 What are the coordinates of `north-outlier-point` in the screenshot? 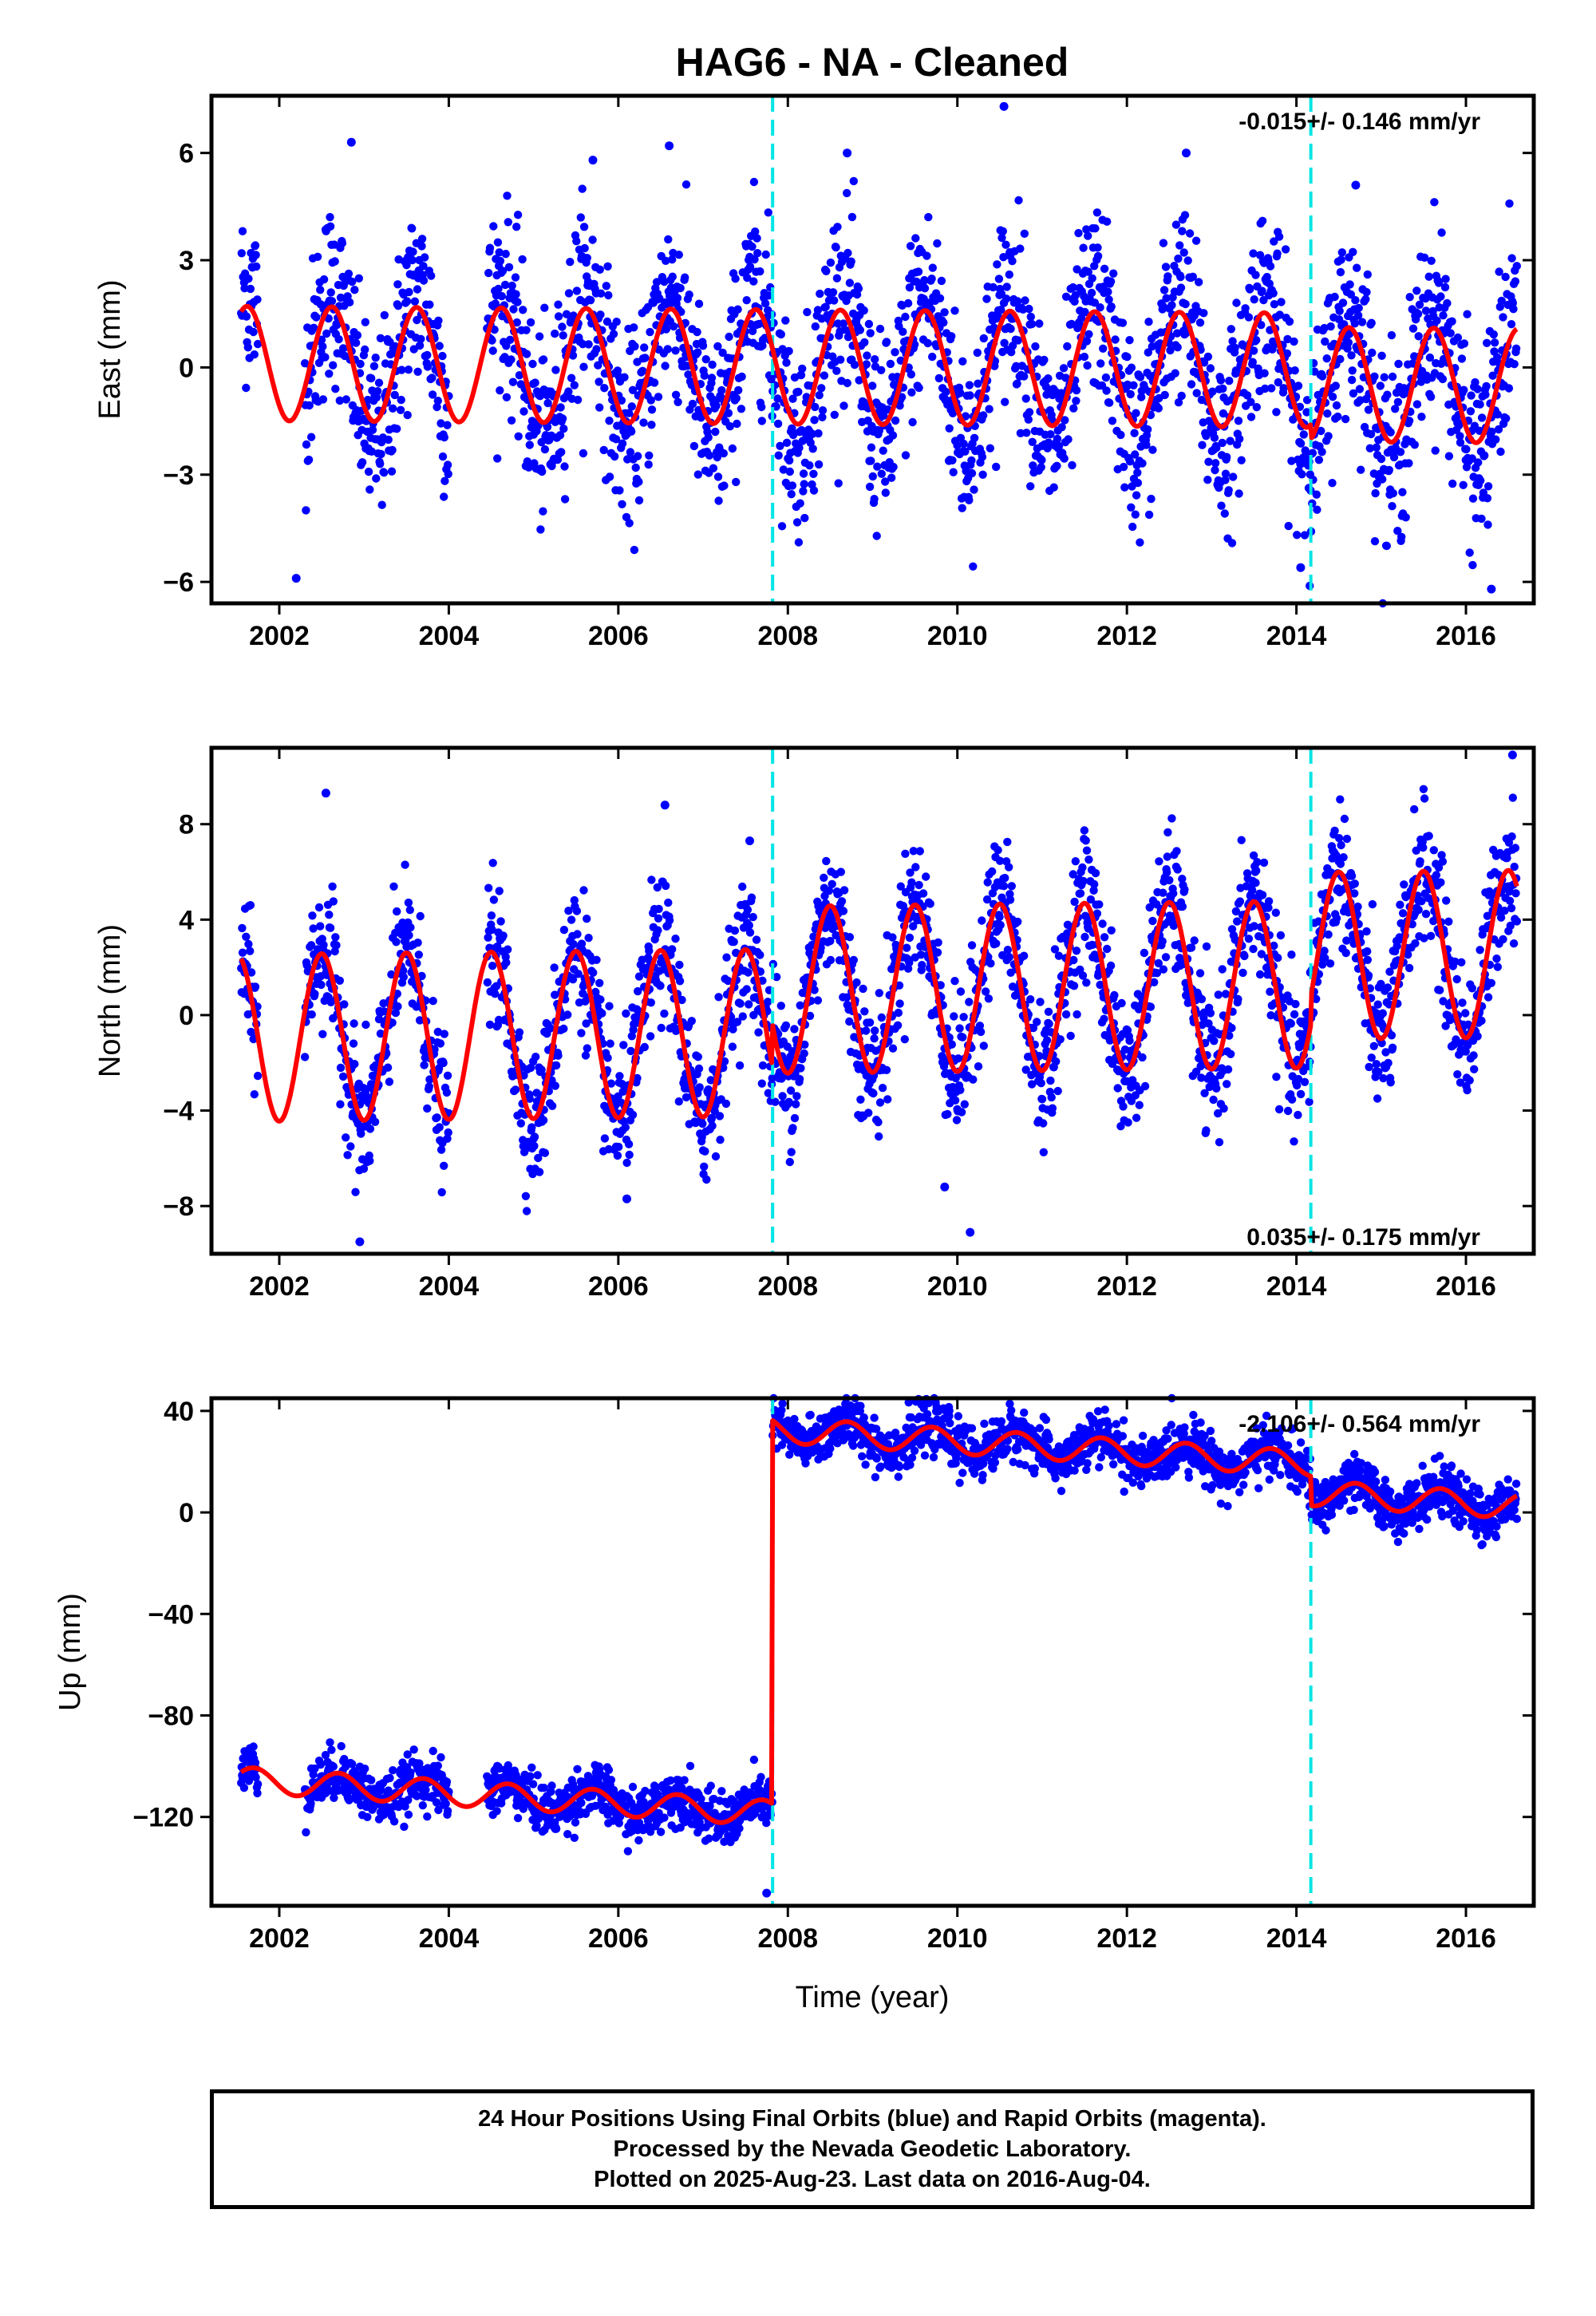 It's located at (970, 1232).